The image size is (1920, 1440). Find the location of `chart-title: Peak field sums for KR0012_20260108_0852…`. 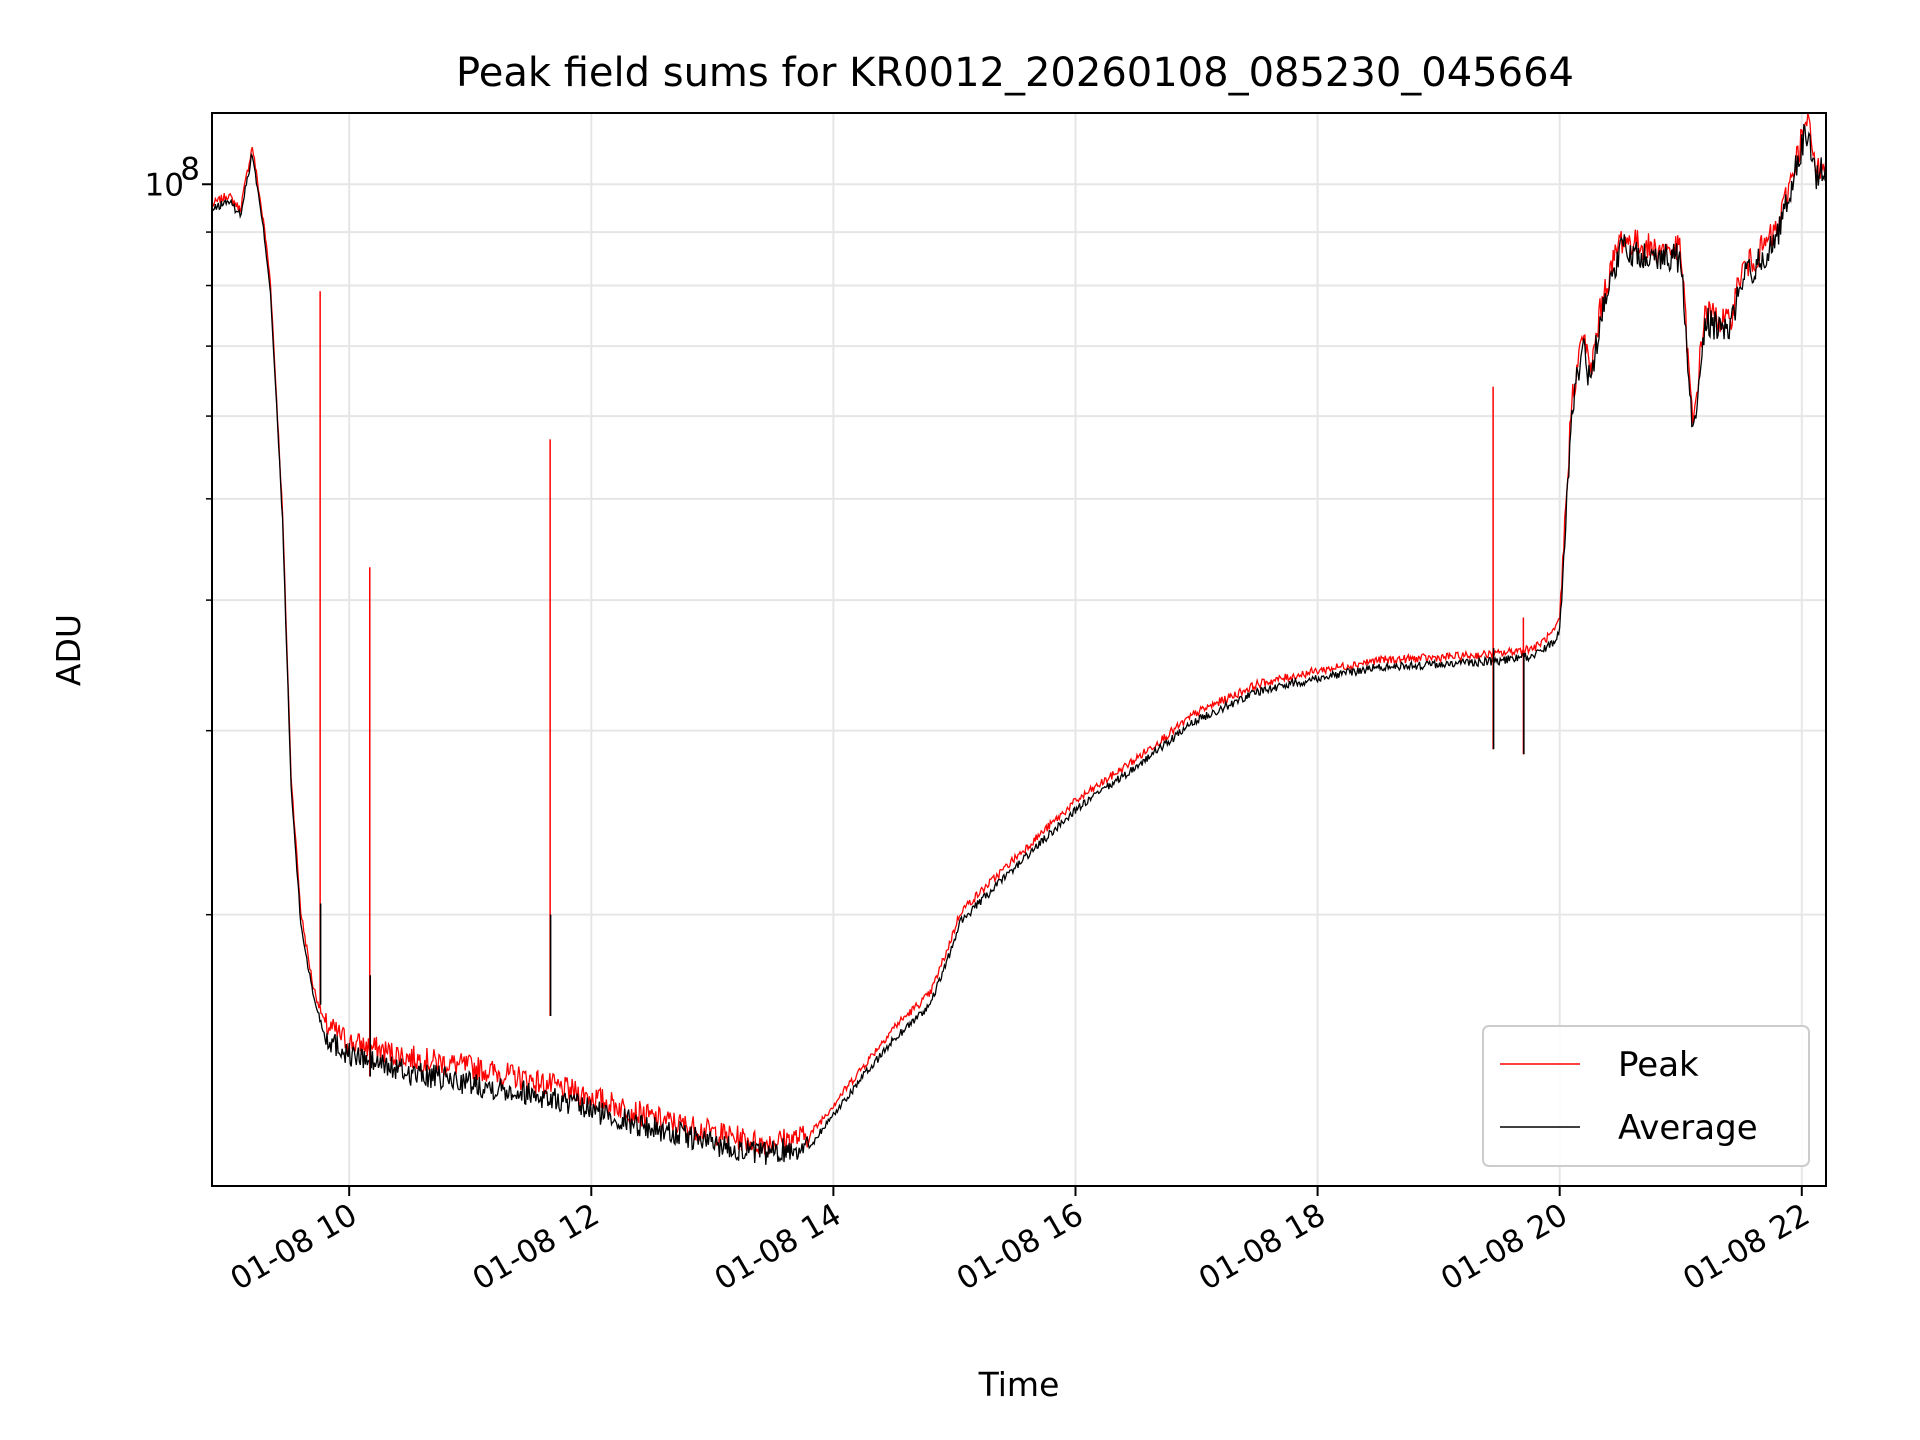

chart-title: Peak field sums for KR0012_20260108_0852… is located at coordinates (1015, 73).